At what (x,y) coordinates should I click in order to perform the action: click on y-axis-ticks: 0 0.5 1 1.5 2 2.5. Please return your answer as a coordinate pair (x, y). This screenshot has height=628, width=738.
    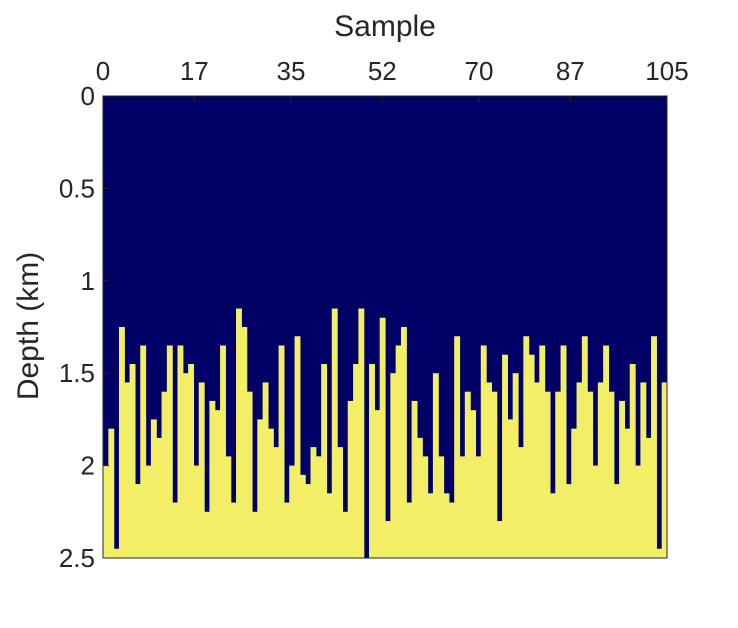
    Looking at the image, I should click on (84, 327).